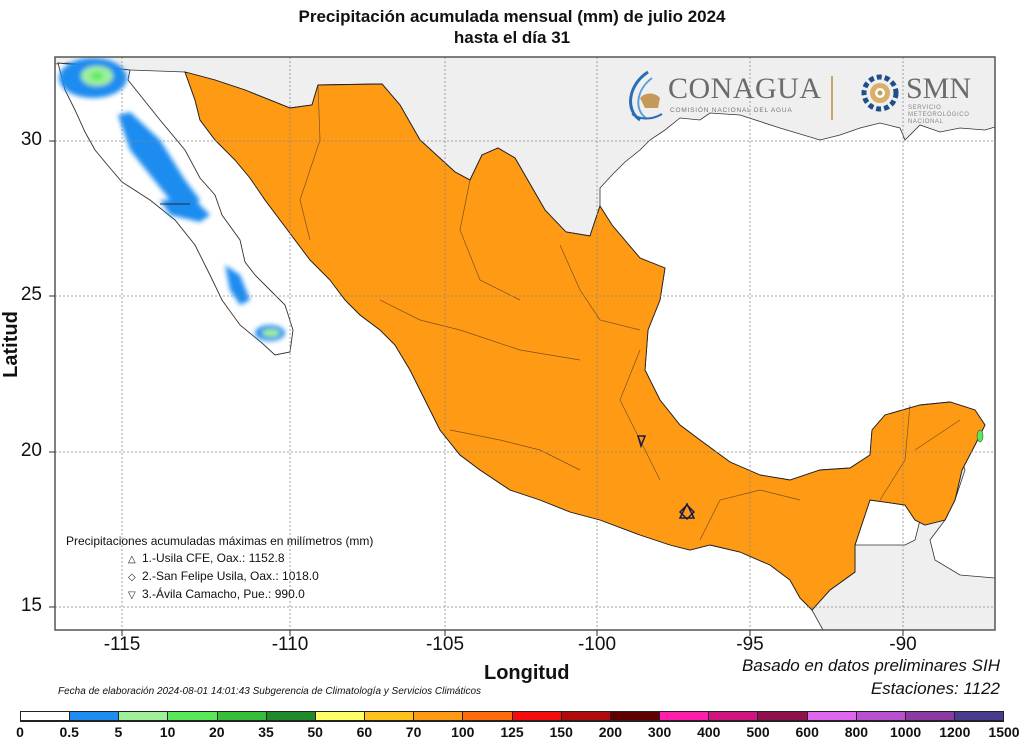 This screenshot has width=1024, height=744. I want to click on smn-subtitle-line: SERVICIO, so click(925, 108).